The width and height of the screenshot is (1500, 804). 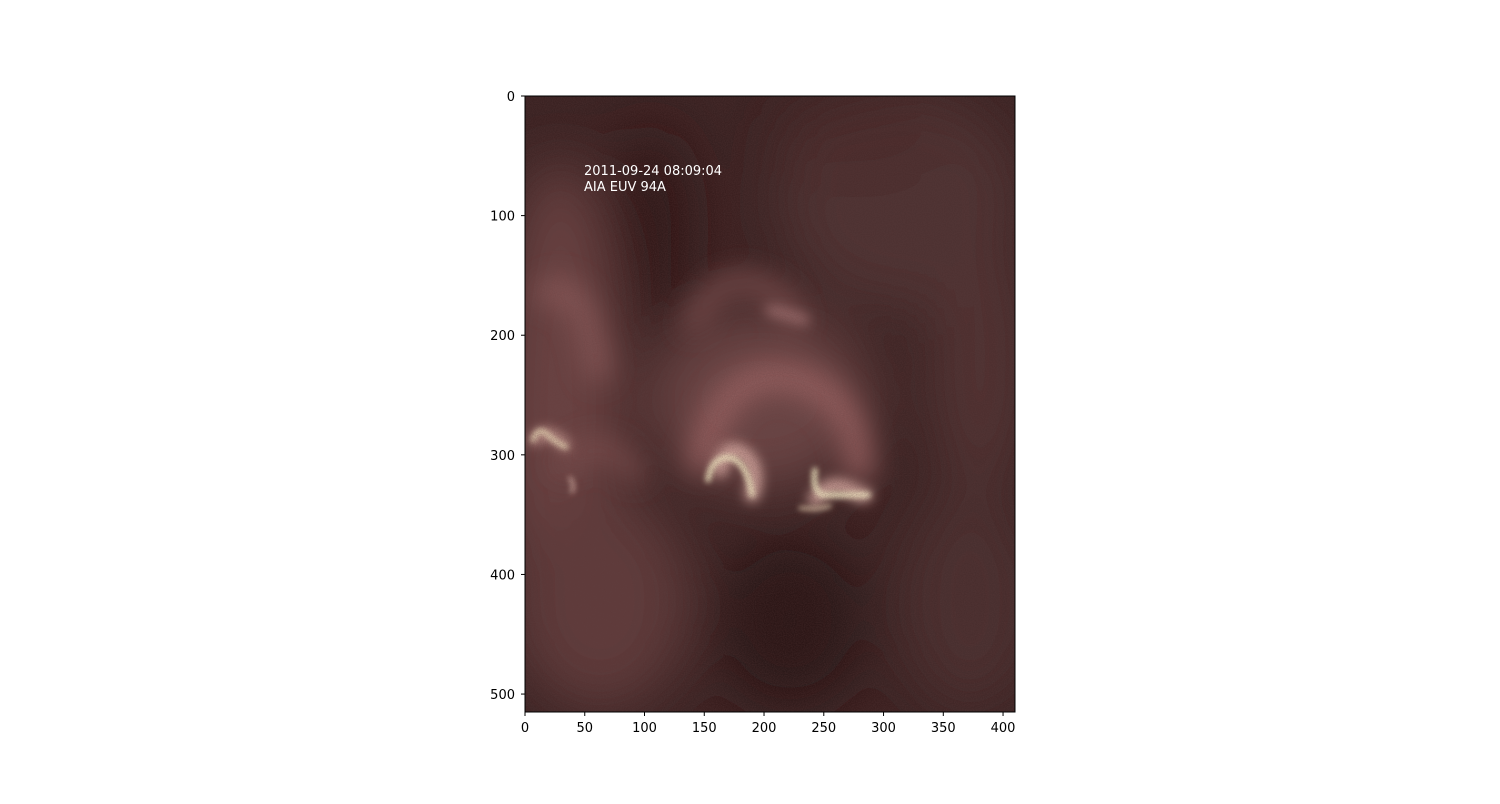 I want to click on y-tick-label: 200, so click(x=502, y=336).